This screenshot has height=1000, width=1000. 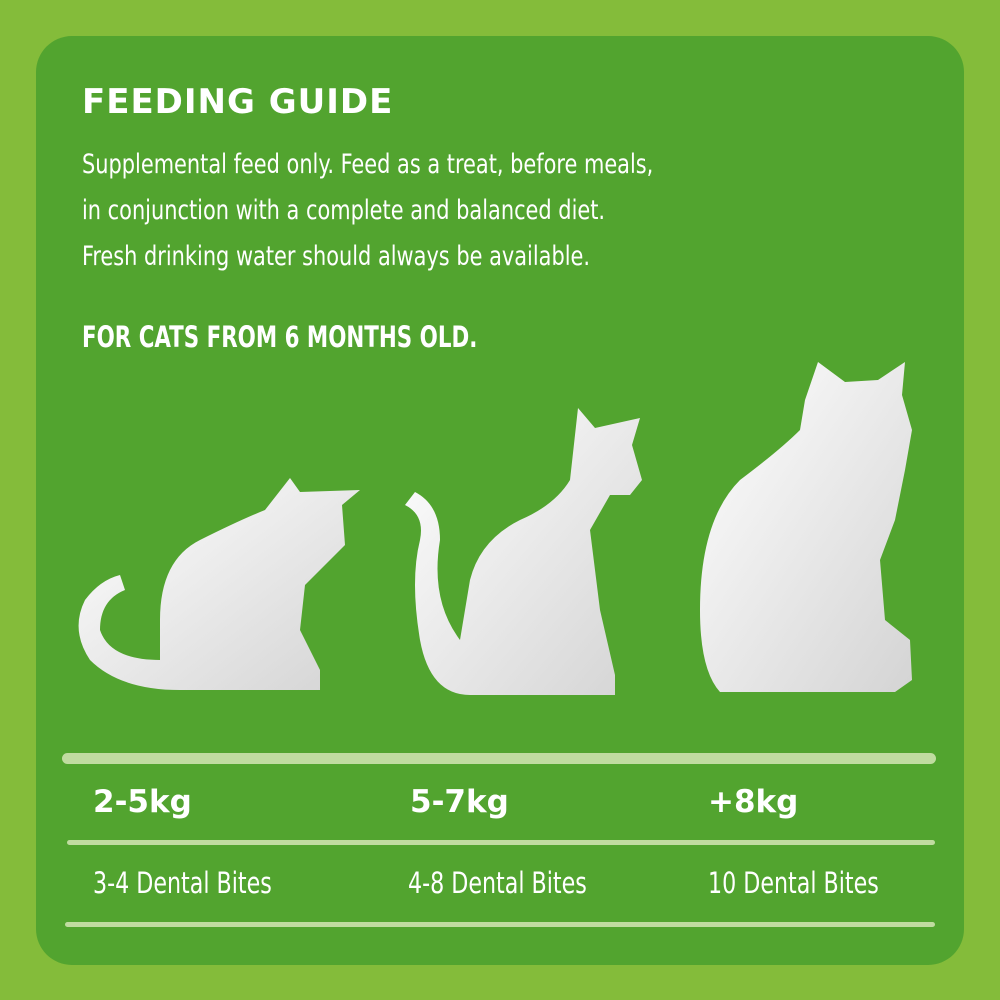 I want to click on table-row-divider, so click(x=501, y=842).